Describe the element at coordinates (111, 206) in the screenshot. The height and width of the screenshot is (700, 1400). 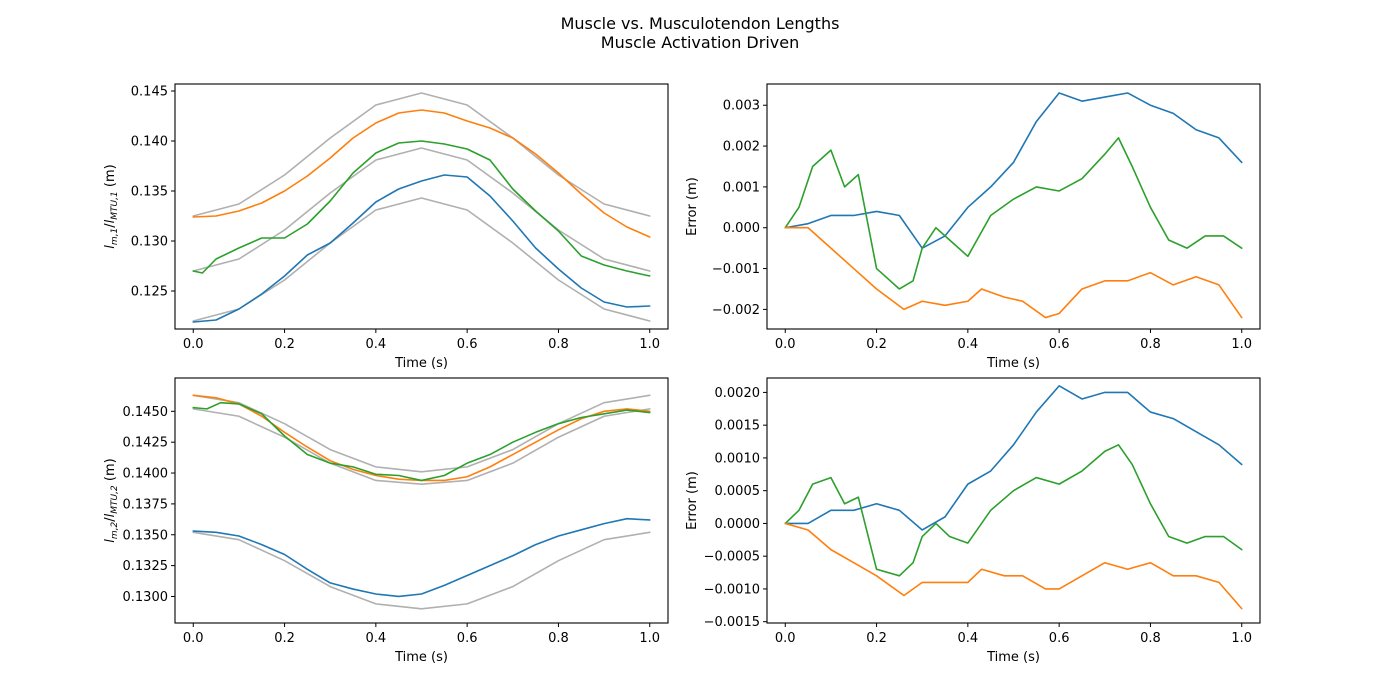
I see `y-axis-label: lm,1/lMTU,1 (m)` at that location.